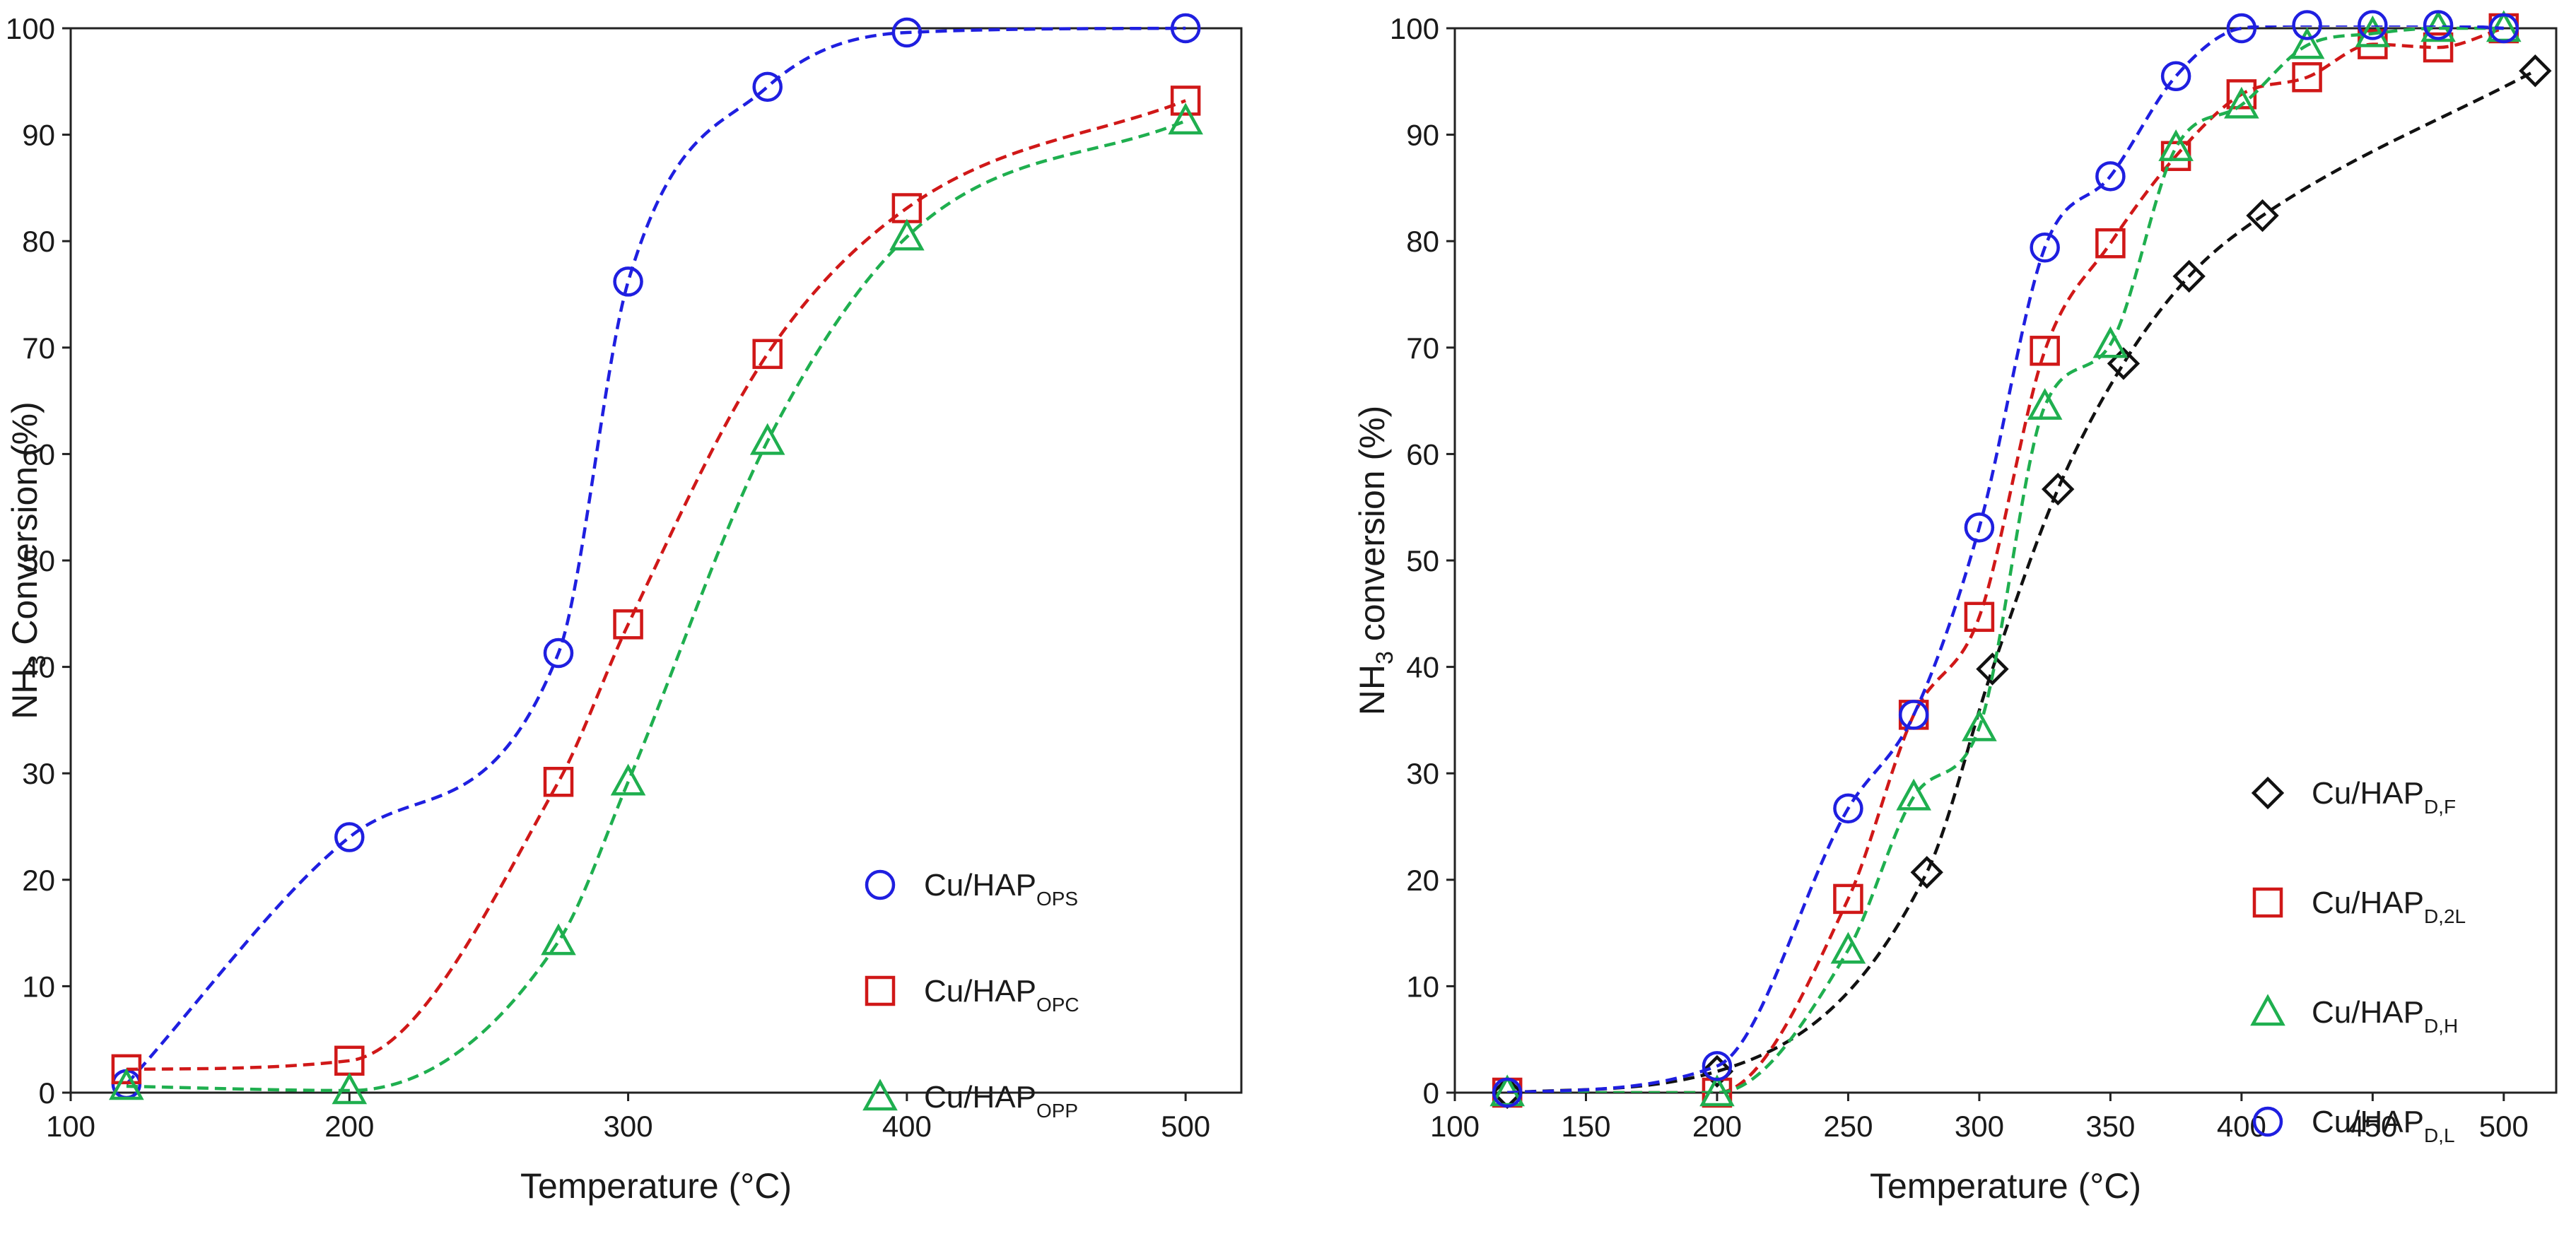 The height and width of the screenshot is (1234, 2576). What do you see at coordinates (39, 987) in the screenshot?
I see `y-tick-label: 10` at bounding box center [39, 987].